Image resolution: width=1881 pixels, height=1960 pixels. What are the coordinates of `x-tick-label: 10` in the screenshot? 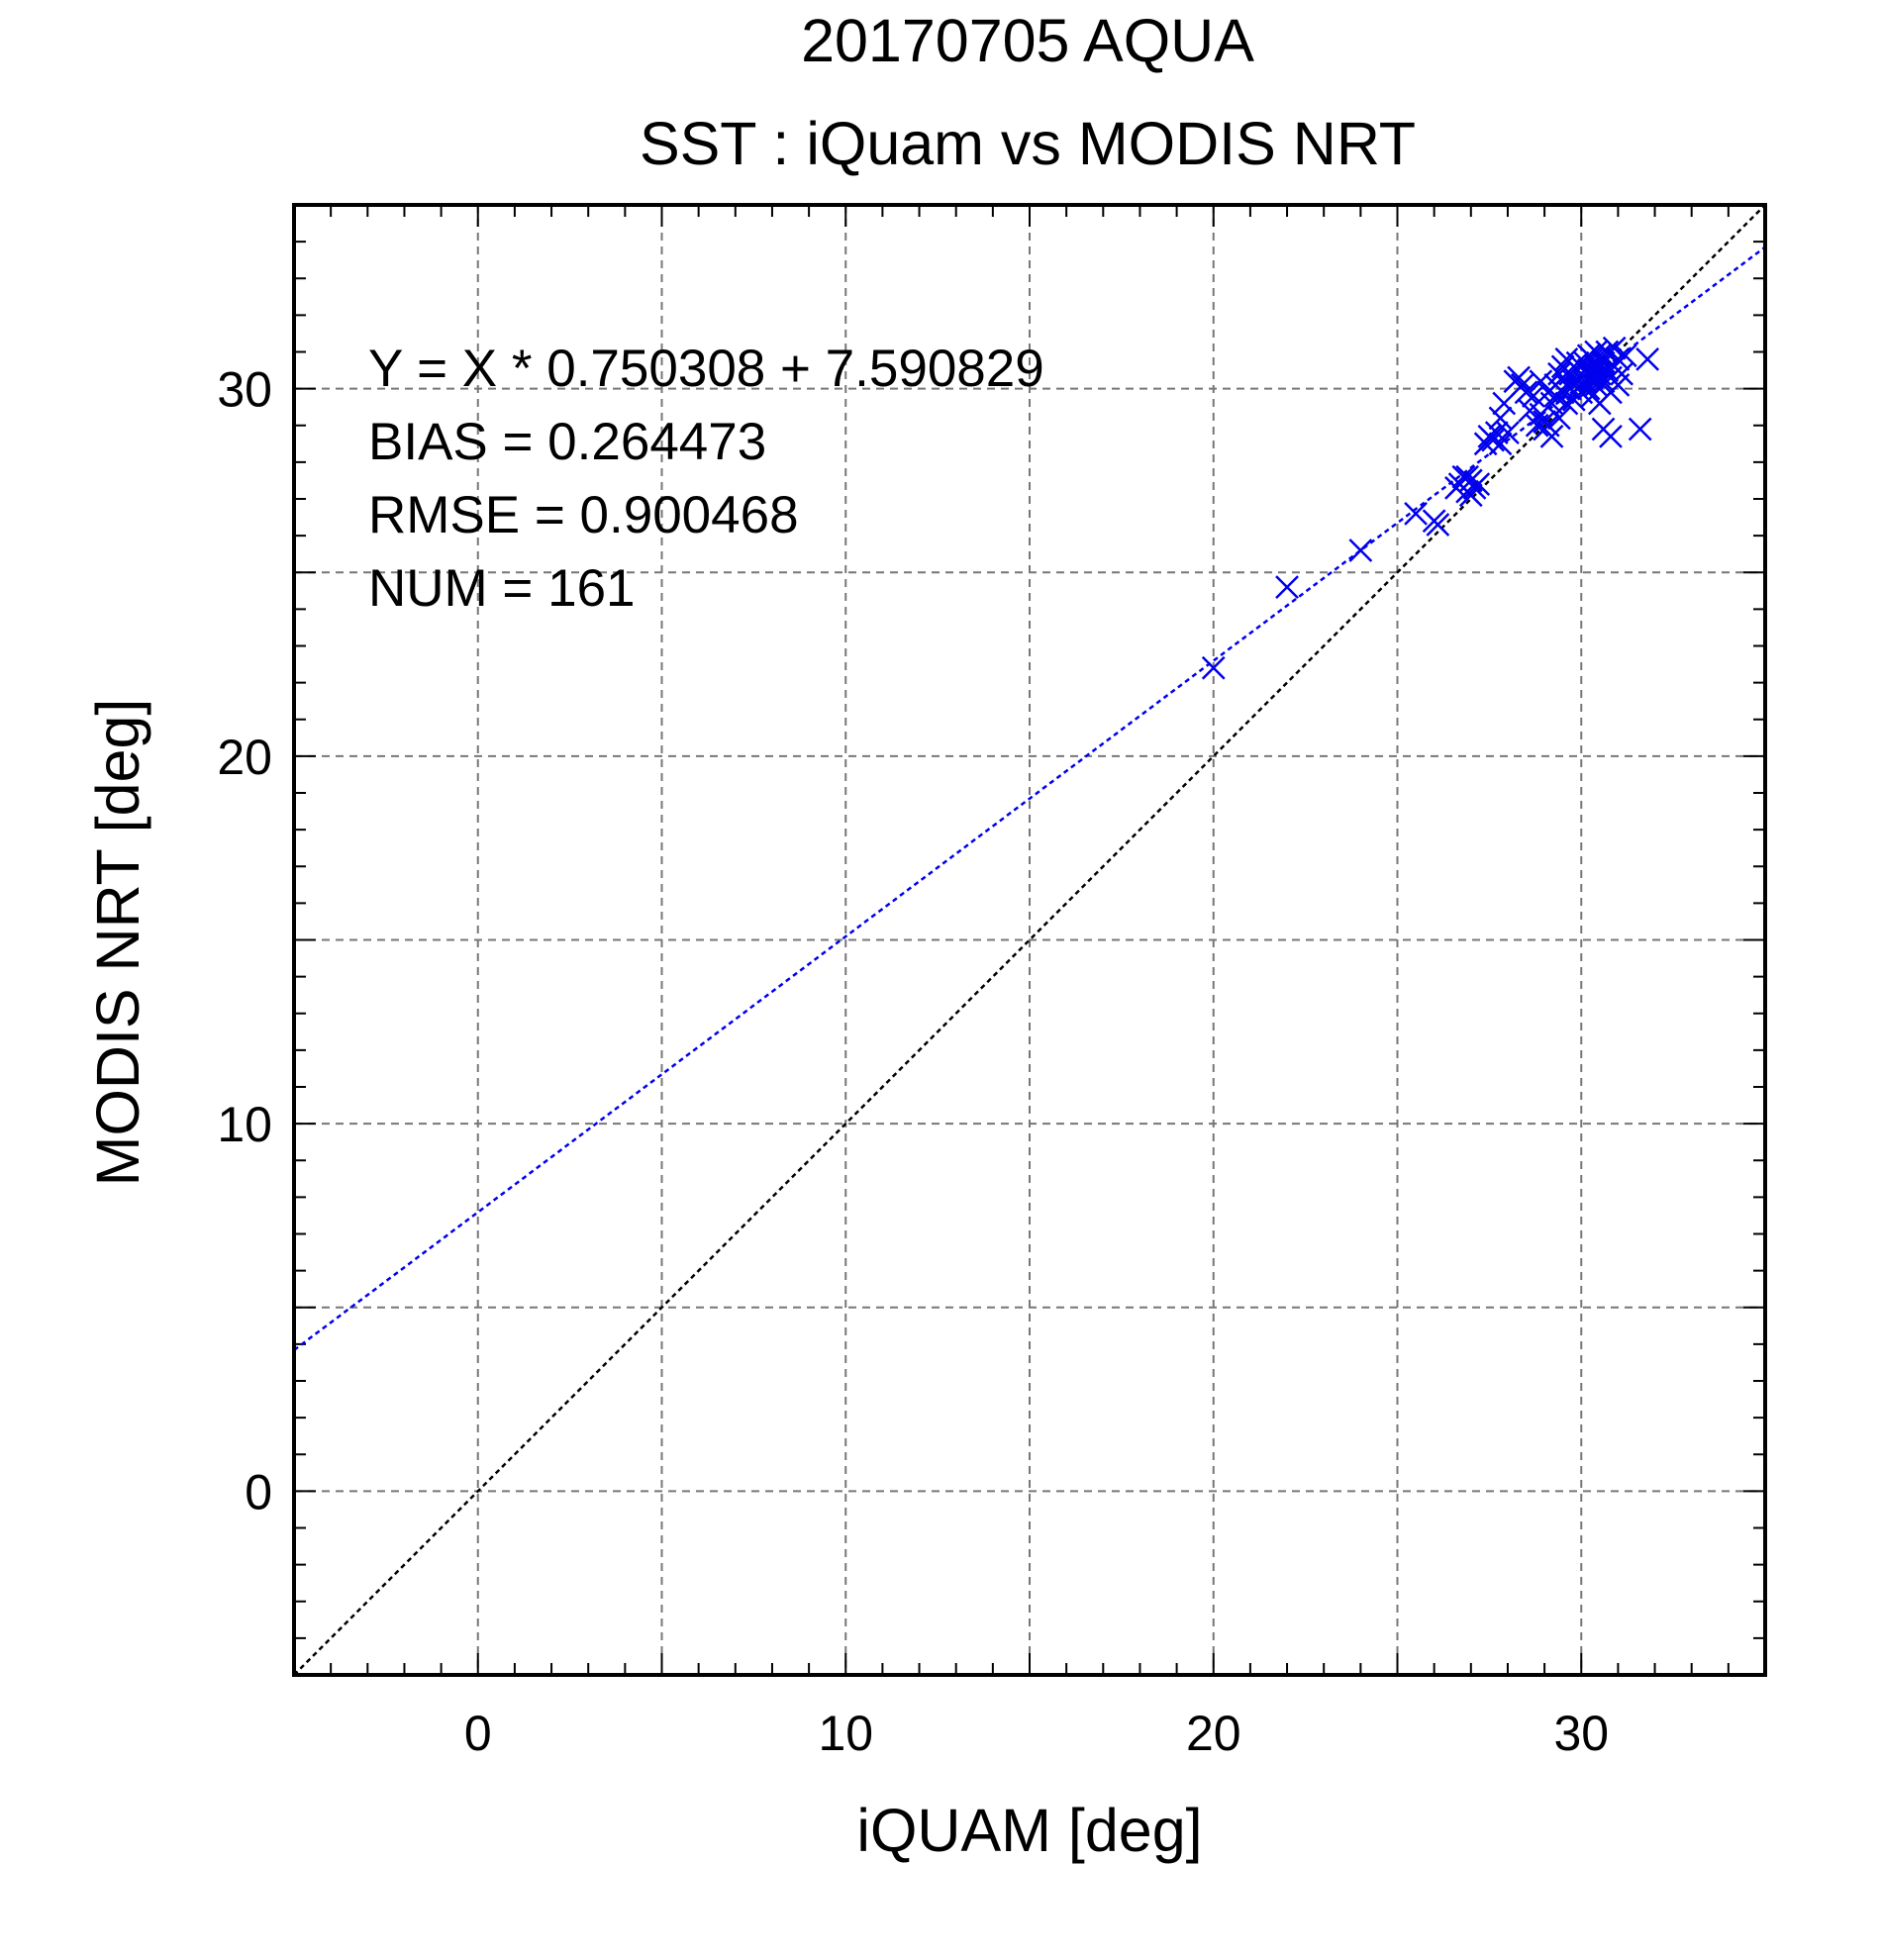 It's located at (845, 1733).